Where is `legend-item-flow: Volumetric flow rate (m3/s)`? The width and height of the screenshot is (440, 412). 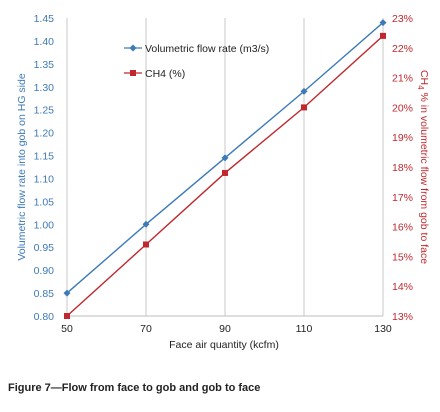
legend-item-flow: Volumetric flow rate (m3/s) is located at coordinates (196, 49).